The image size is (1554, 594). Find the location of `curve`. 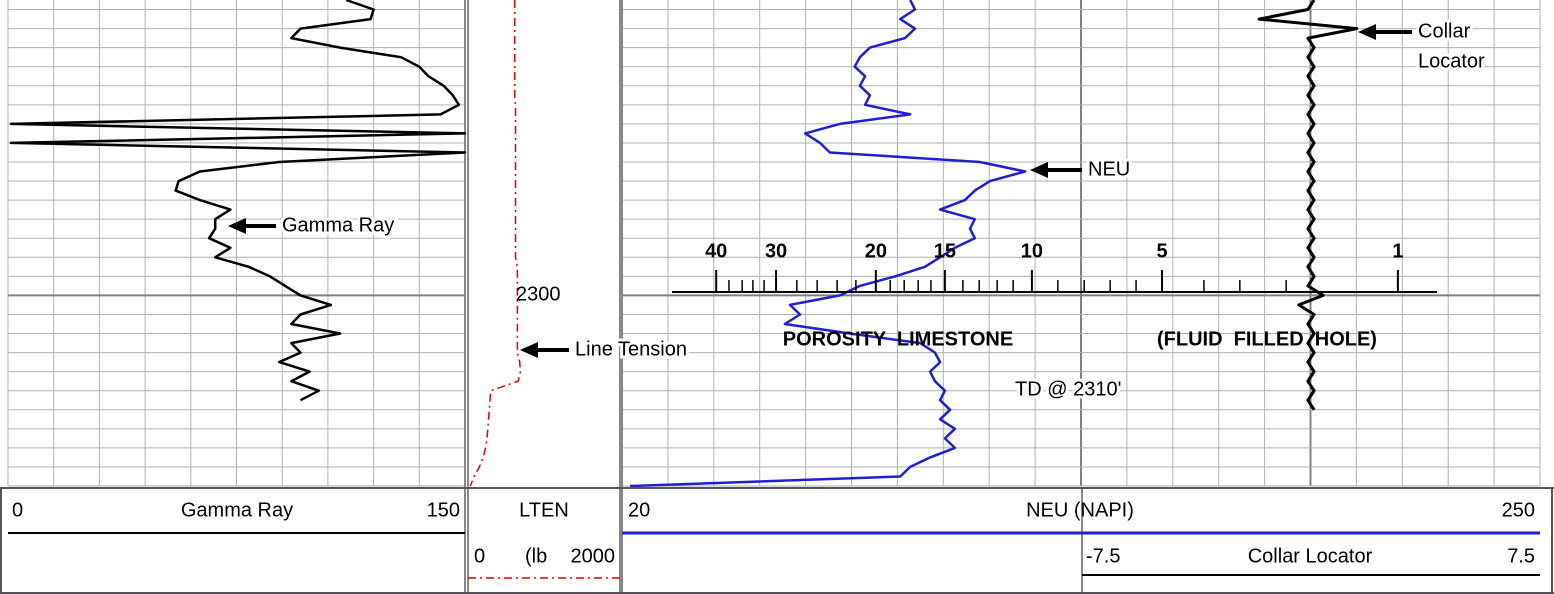

curve is located at coordinates (1308, 205).